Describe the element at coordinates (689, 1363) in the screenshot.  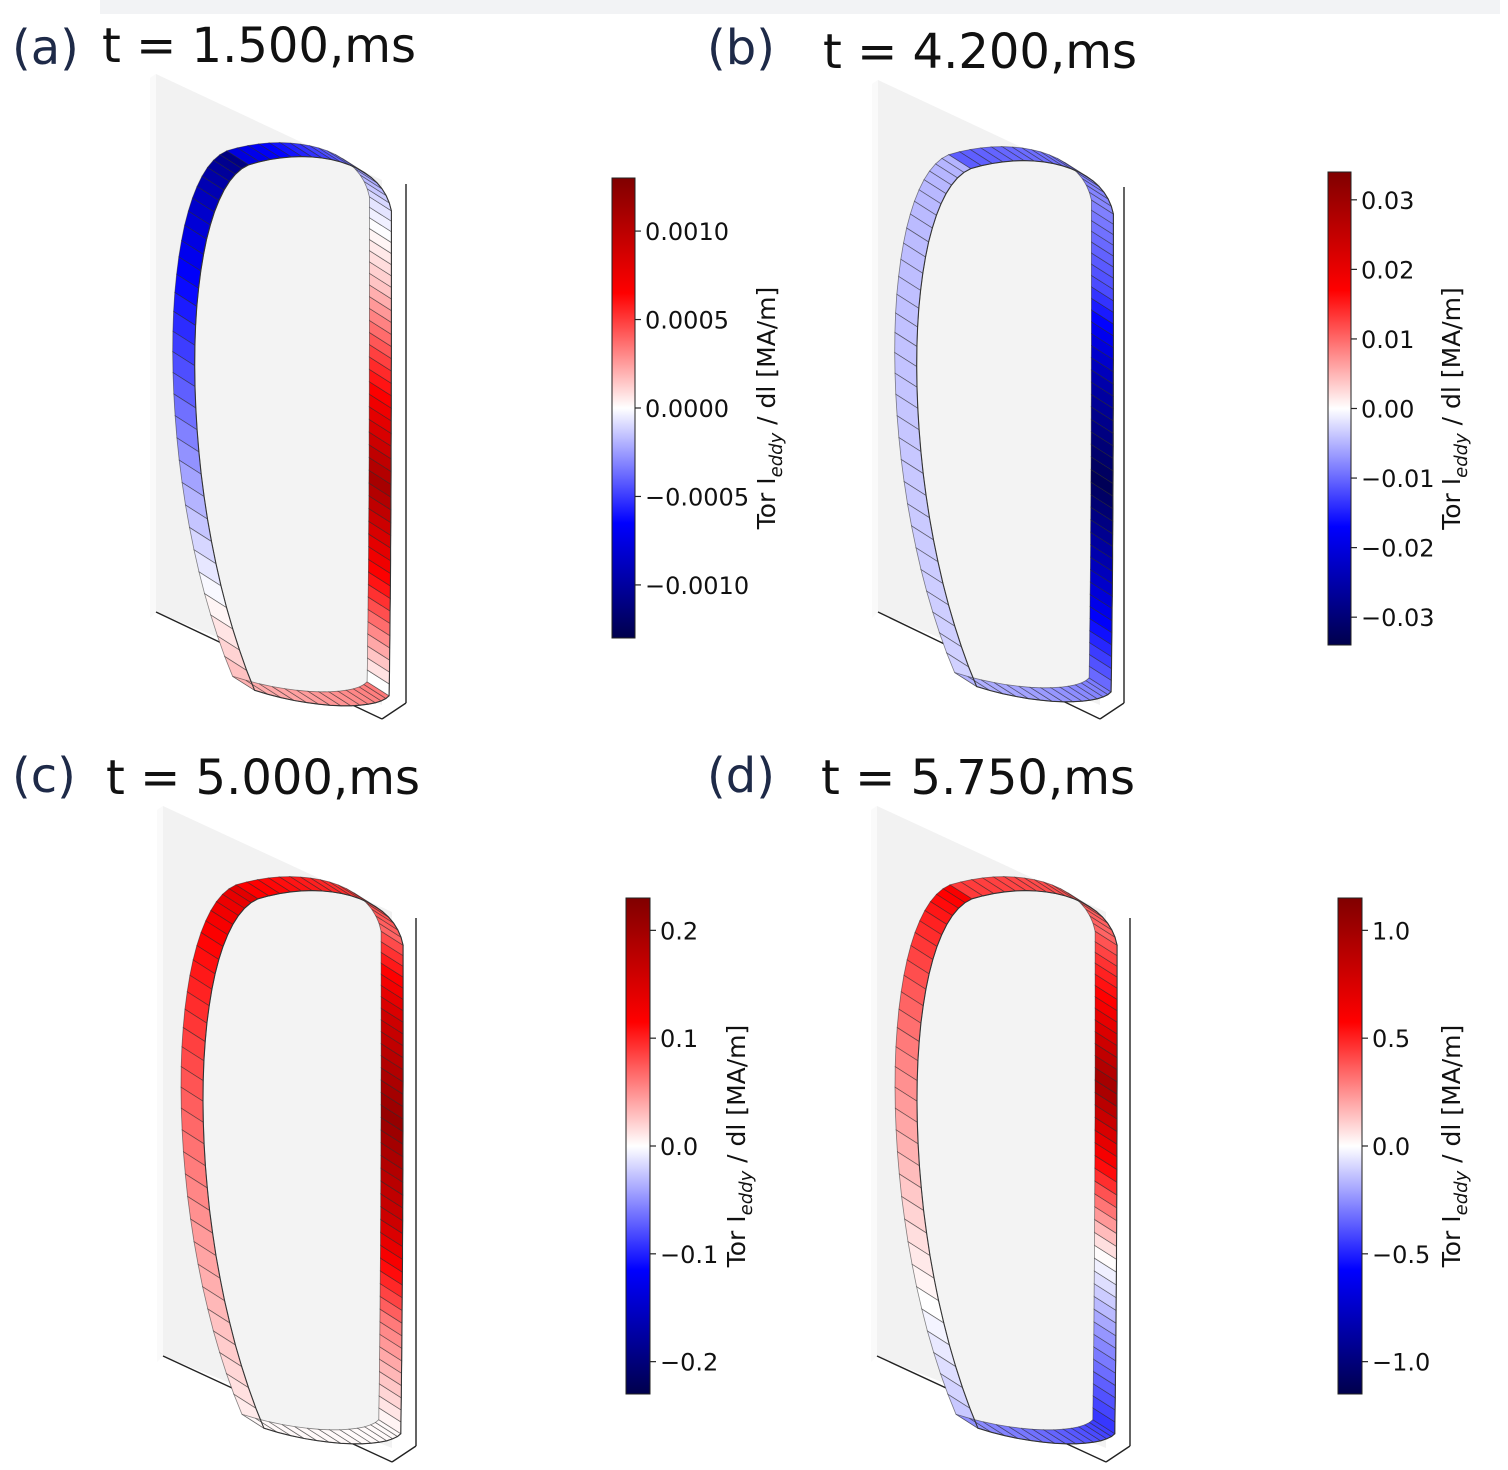
I see `colorbar-tick-label: −0.2` at that location.